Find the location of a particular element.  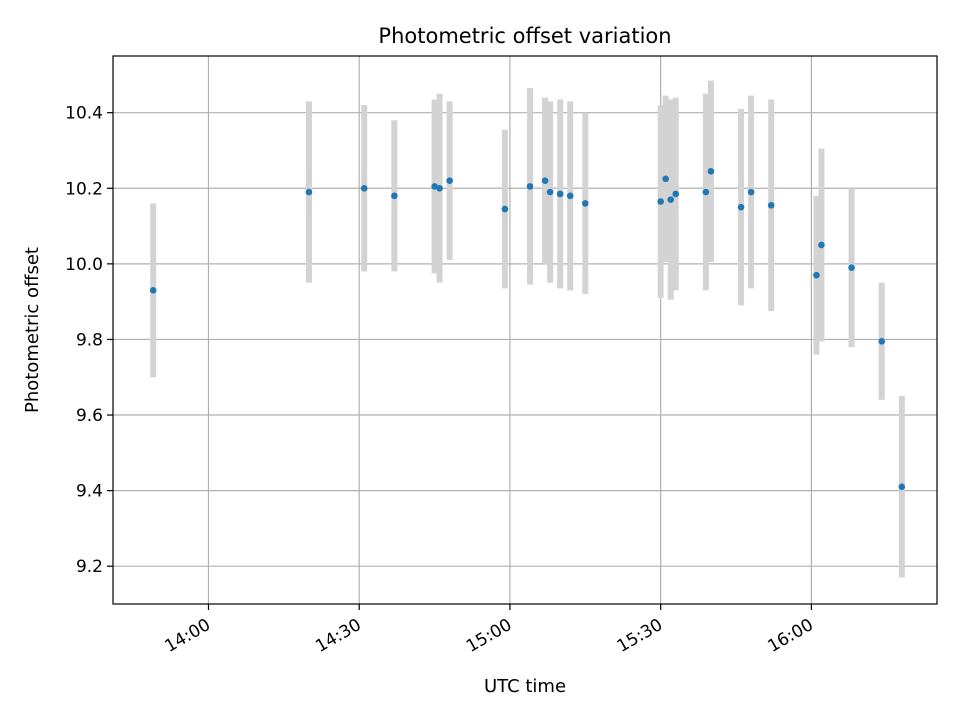

y-tick-label: 10.2 is located at coordinates (84, 189).